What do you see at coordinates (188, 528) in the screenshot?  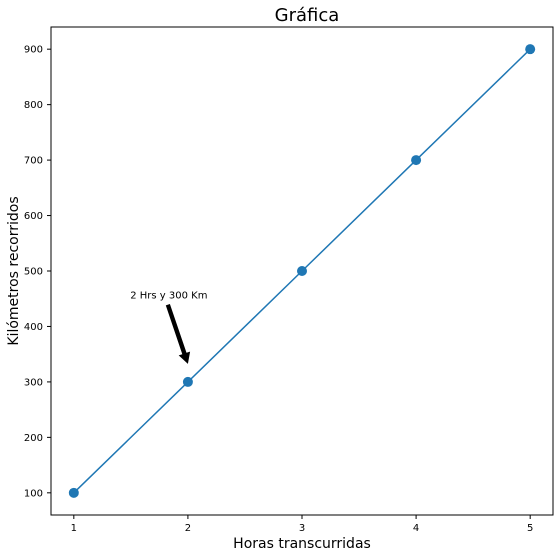 I see `x-tick-label: 2` at bounding box center [188, 528].